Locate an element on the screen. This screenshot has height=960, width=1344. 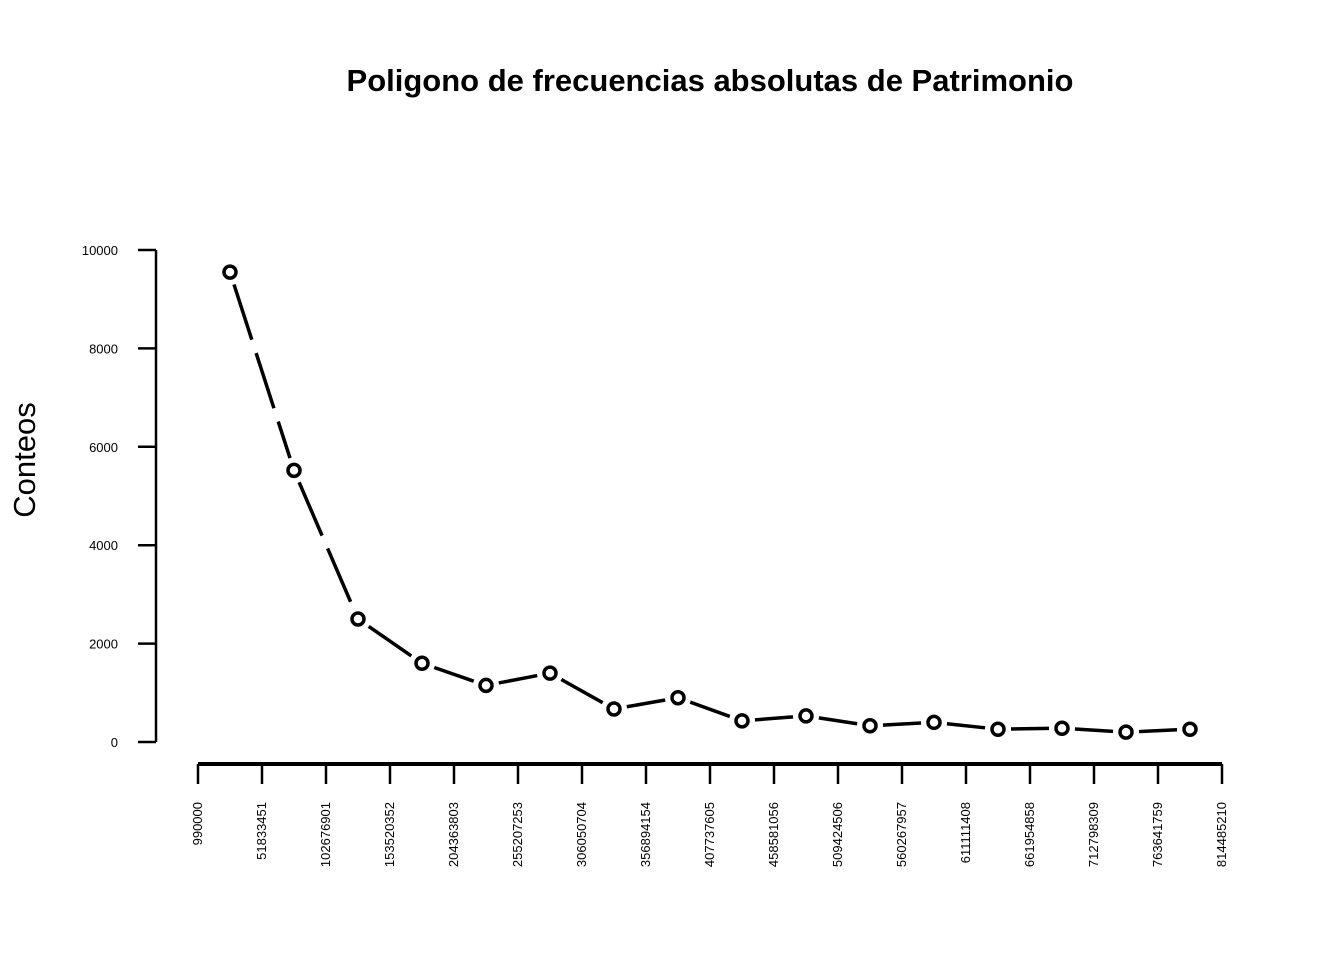
y-tick-label: 2000 is located at coordinates (103, 644).